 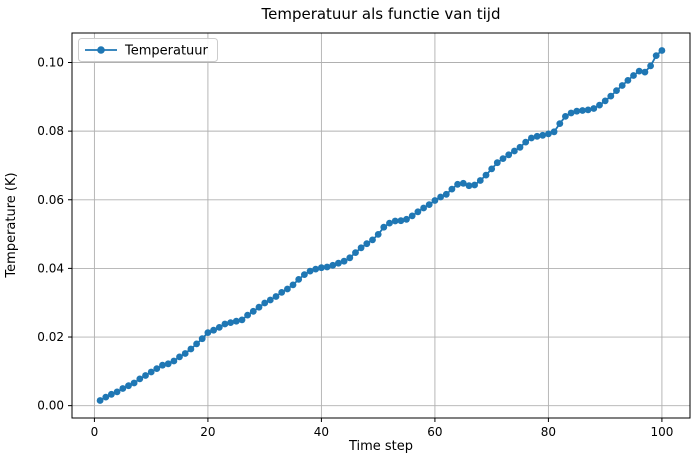 I want to click on x-tick-label: 80, so click(x=548, y=432).